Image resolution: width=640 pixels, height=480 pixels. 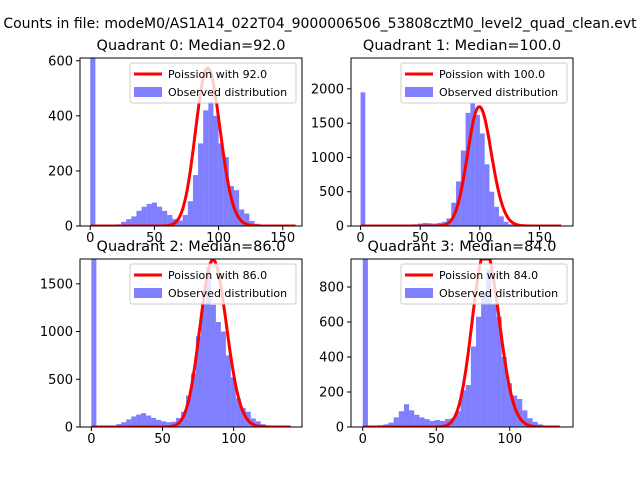 What do you see at coordinates (484, 284) in the screenshot?
I see `legend: Poission with 84.0 Observed distribution` at bounding box center [484, 284].